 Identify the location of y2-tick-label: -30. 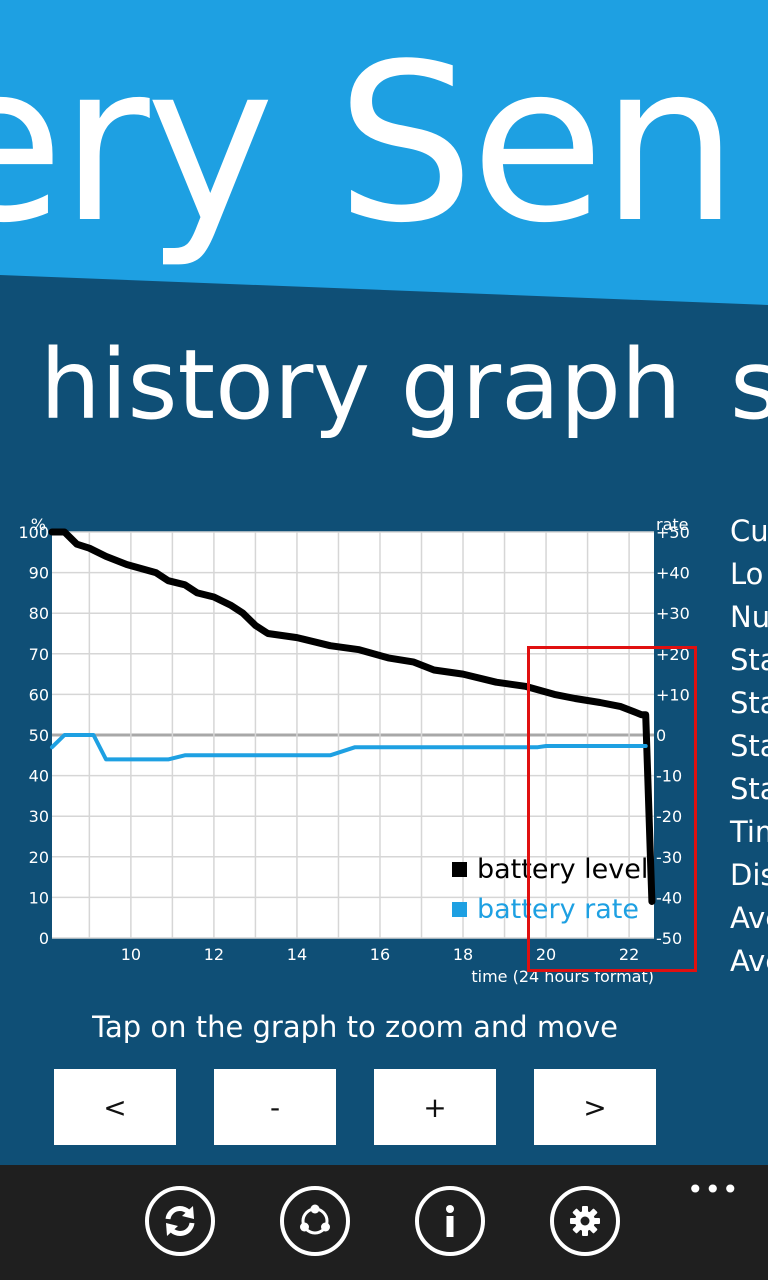
(669, 857).